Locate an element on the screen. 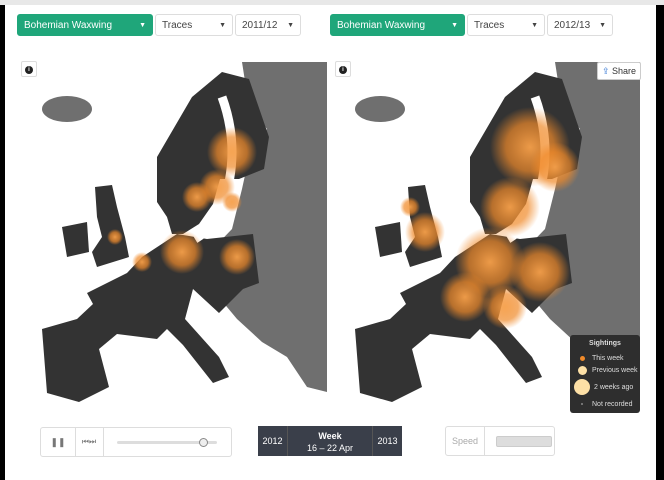  step-button: ⏮⏭ is located at coordinates (89, 442).